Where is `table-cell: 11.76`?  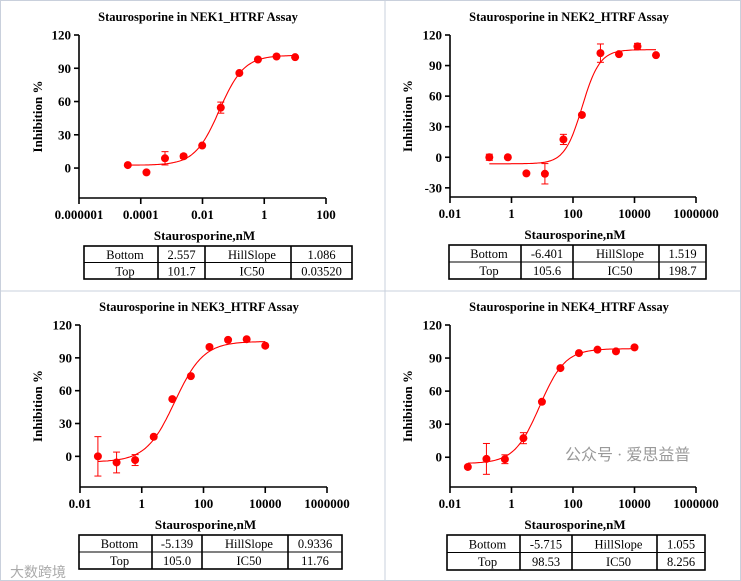 table-cell: 11.76 is located at coordinates (315, 561).